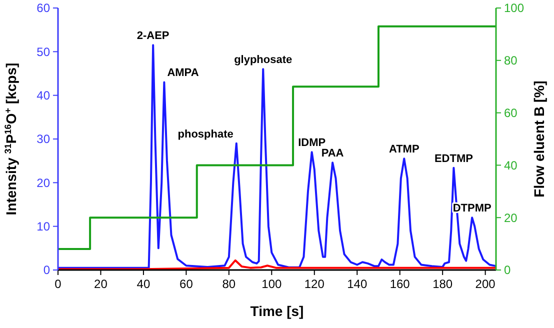 The image size is (554, 328). Describe the element at coordinates (442, 284) in the screenshot. I see `x-tick-label: 180` at that location.